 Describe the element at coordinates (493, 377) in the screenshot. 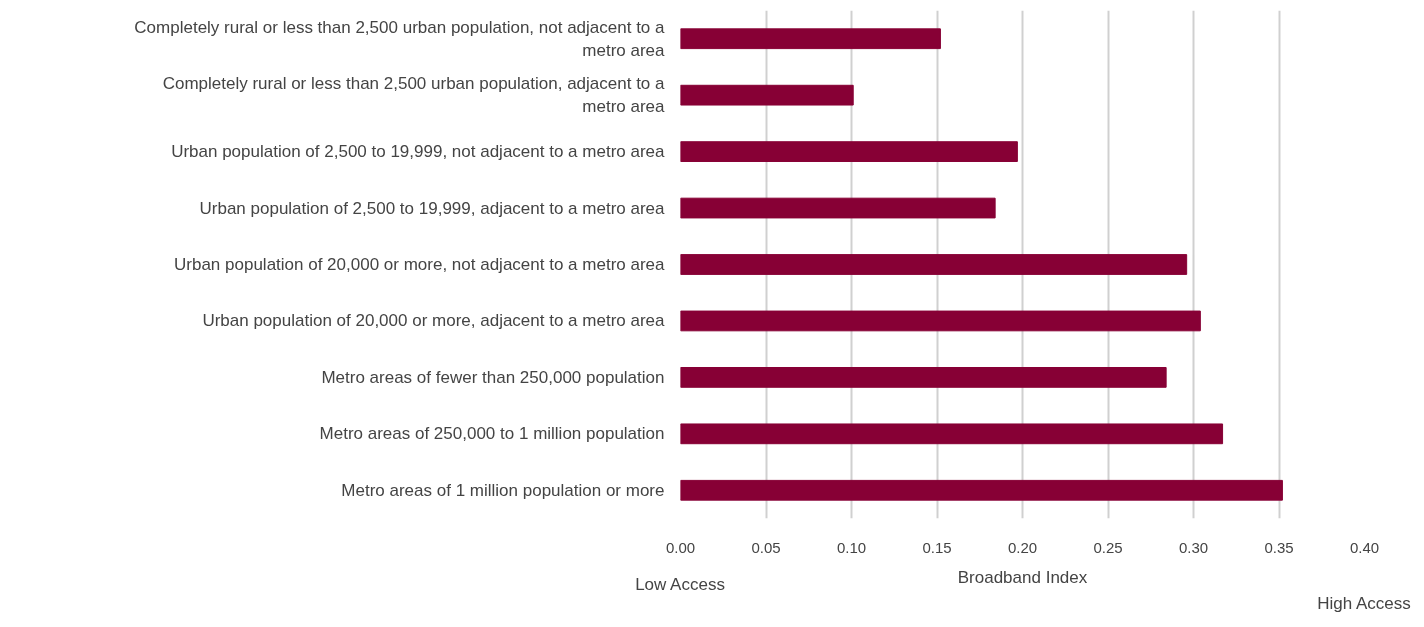

I see `y-tick-label: Metro areas of fewer than 250,000 population` at that location.